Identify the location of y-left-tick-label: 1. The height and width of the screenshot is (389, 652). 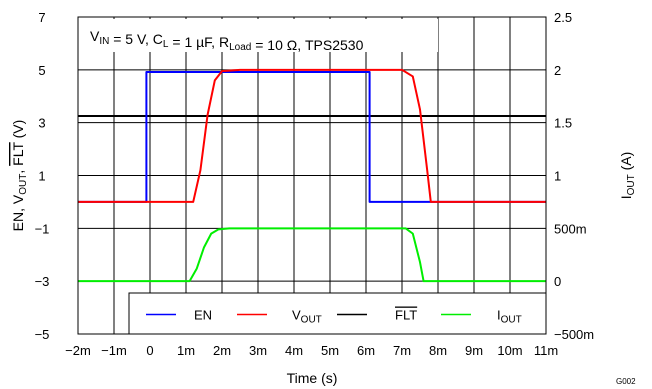
(41, 176).